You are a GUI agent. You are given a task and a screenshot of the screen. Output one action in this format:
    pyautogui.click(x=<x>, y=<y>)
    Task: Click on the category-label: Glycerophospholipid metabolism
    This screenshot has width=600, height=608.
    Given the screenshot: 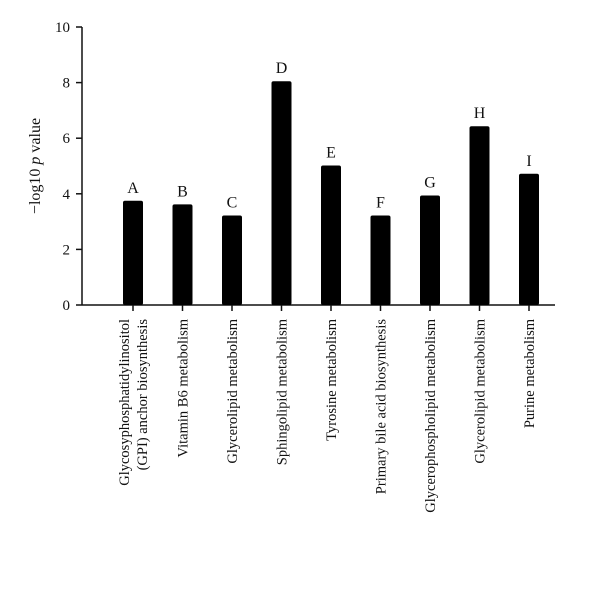 What is the action you would take?
    pyautogui.click(x=431, y=415)
    